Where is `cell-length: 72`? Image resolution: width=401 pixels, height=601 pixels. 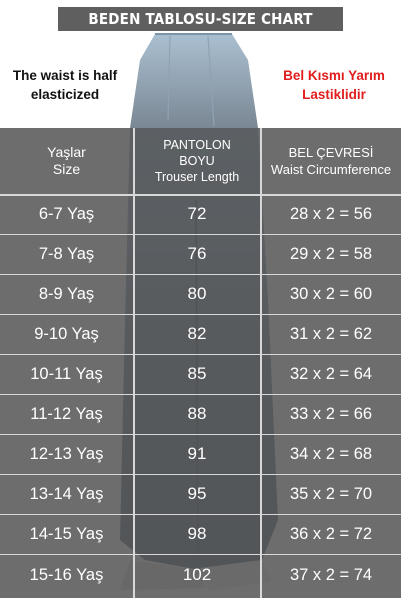
cell-length: 72 is located at coordinates (197, 213).